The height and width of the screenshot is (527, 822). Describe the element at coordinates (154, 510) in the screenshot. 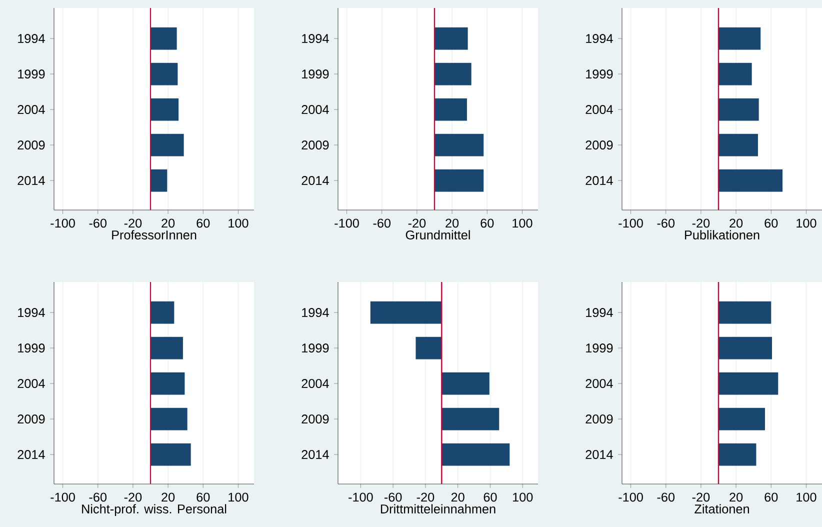

I see `x-axis-title: Nicht-prof. wiss. Personal` at that location.